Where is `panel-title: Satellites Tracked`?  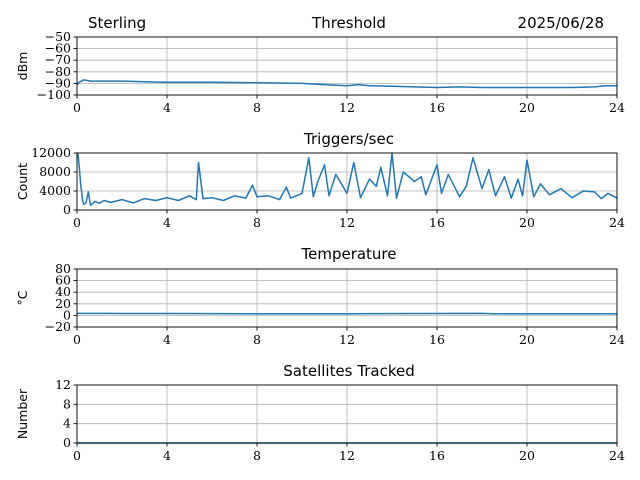
panel-title: Satellites Tracked is located at coordinates (348, 371).